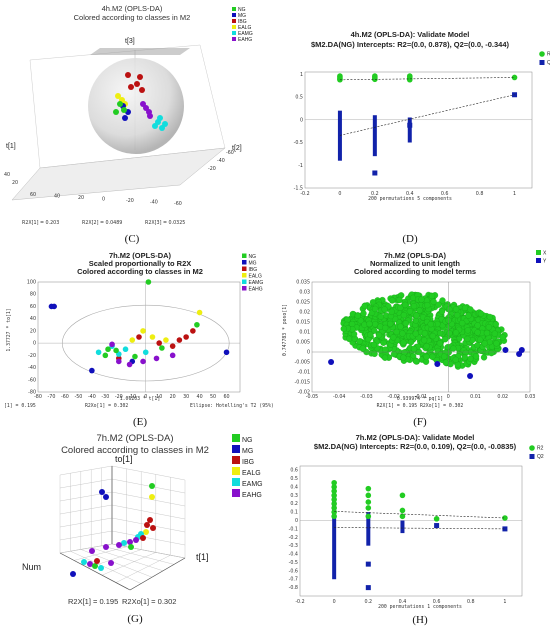 This screenshot has height=628, width=550. I want to click on y-tick-label: 0.02, so click(304, 313).